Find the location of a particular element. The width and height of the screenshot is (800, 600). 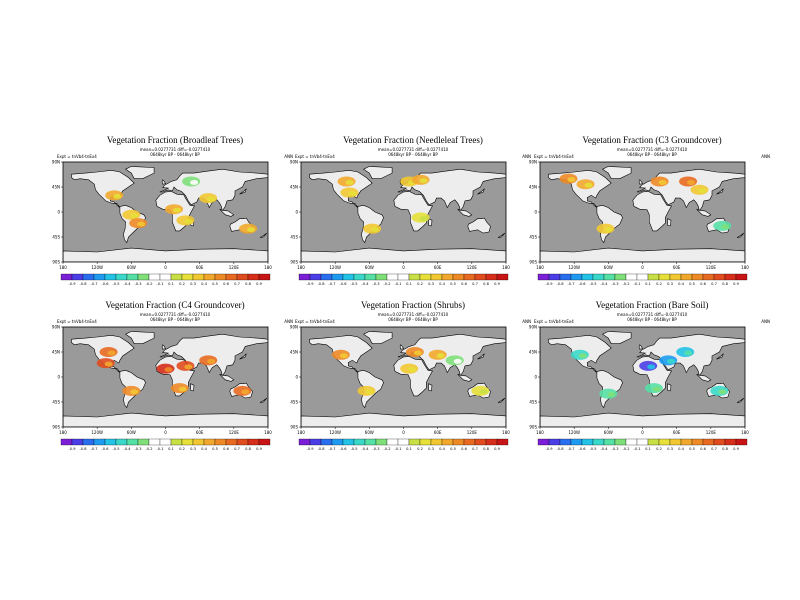

y-tick-label: 90S is located at coordinates (294, 427).